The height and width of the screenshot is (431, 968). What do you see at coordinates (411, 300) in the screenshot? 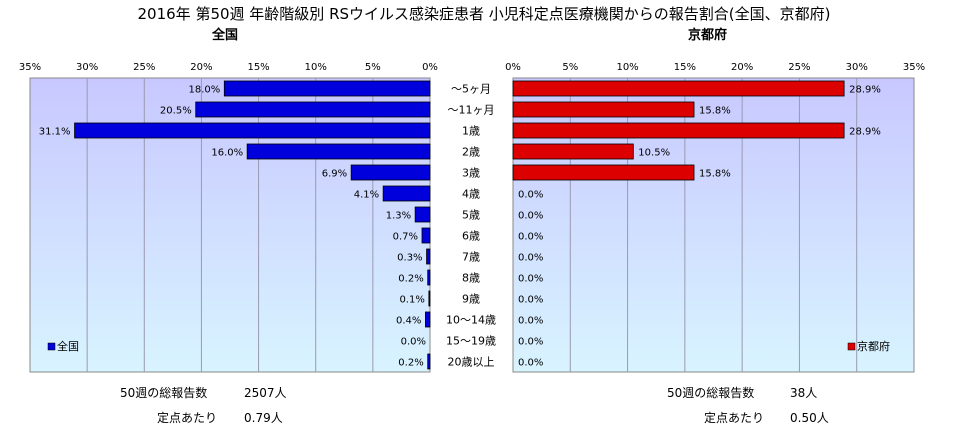
I see `national-value-label: 0.1%` at bounding box center [411, 300].